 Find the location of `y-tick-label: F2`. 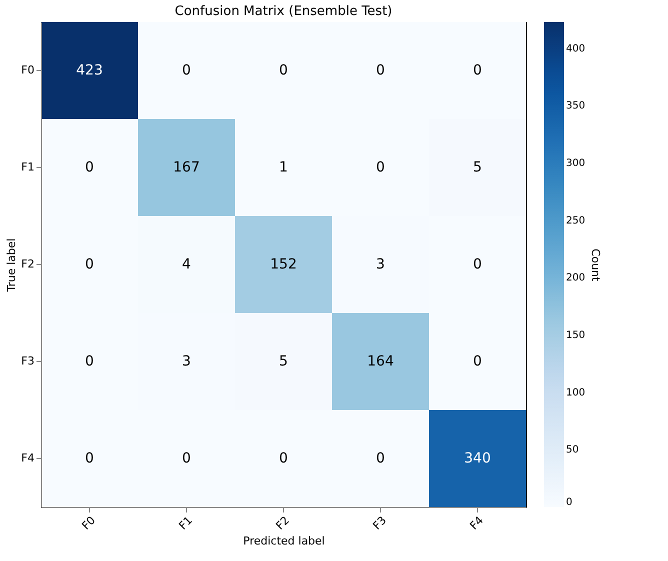

y-tick-label: F2 is located at coordinates (27, 264).